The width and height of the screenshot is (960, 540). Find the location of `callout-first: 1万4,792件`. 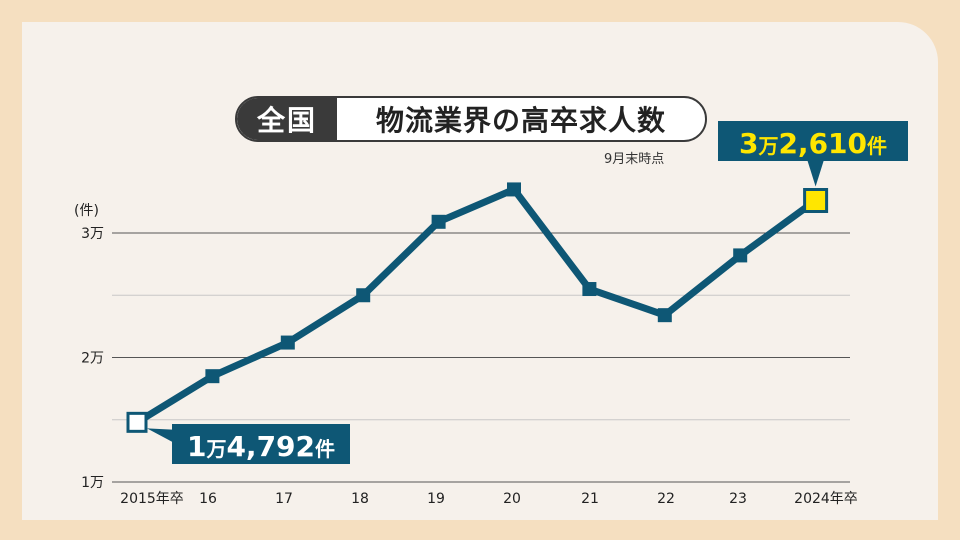

callout-first: 1万4,792件 is located at coordinates (248, 444).